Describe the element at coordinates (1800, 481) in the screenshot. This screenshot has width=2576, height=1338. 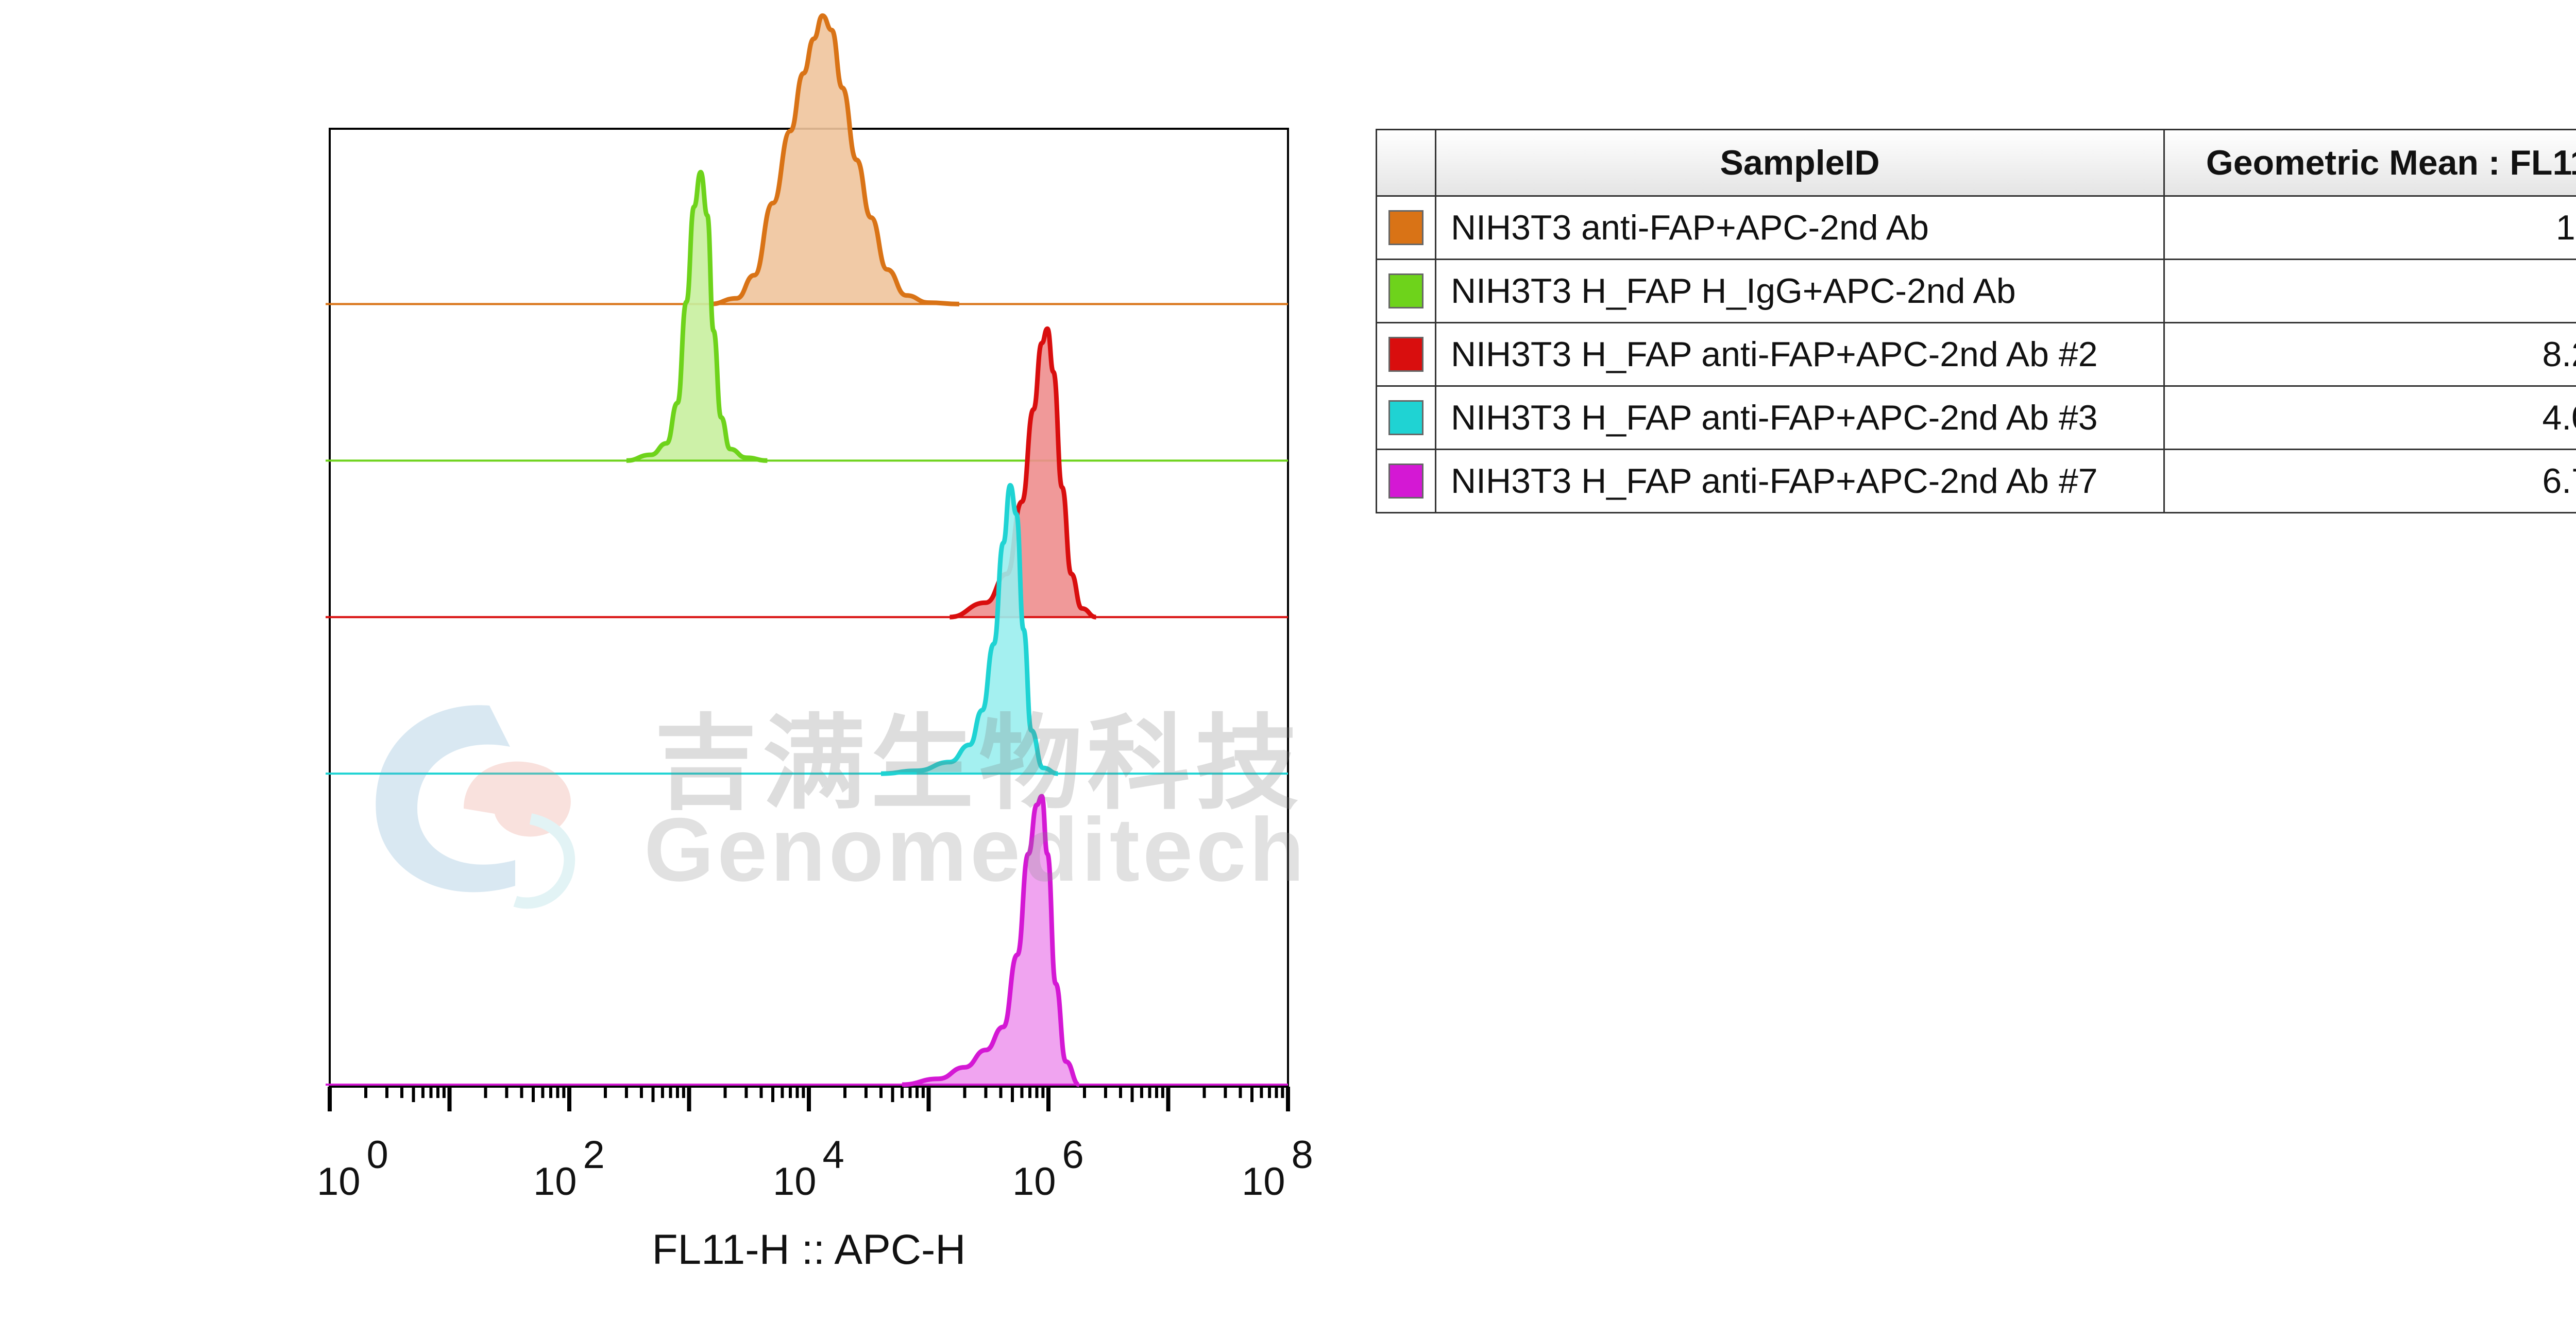
I see `sample-id-cell: NIH3T3 H_FAP anti-FAP+APC-2nd Ab #7` at that location.